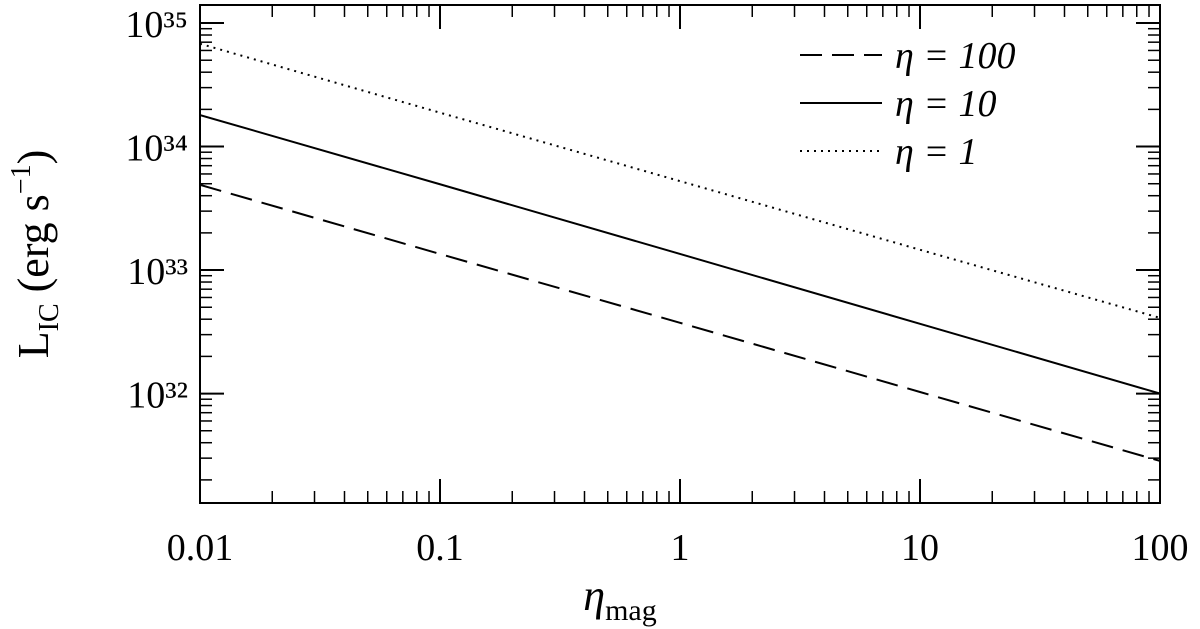  What do you see at coordinates (156, 25) in the screenshot?
I see `y-tick-label: 10³⁵` at bounding box center [156, 25].